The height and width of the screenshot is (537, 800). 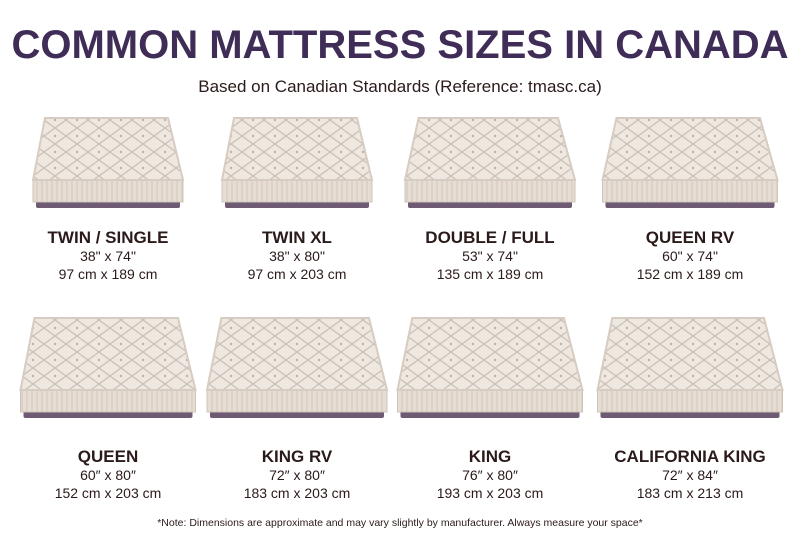 What do you see at coordinates (297, 475) in the screenshot?
I see `size-imperial: 72″ x 80″` at bounding box center [297, 475].